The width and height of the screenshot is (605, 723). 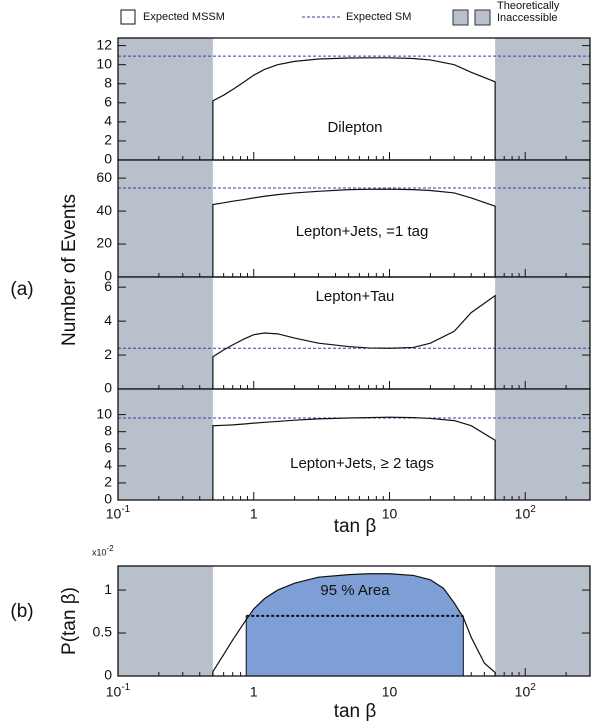 What do you see at coordinates (104, 210) in the screenshot?
I see `y-tick-label: 40` at bounding box center [104, 210].